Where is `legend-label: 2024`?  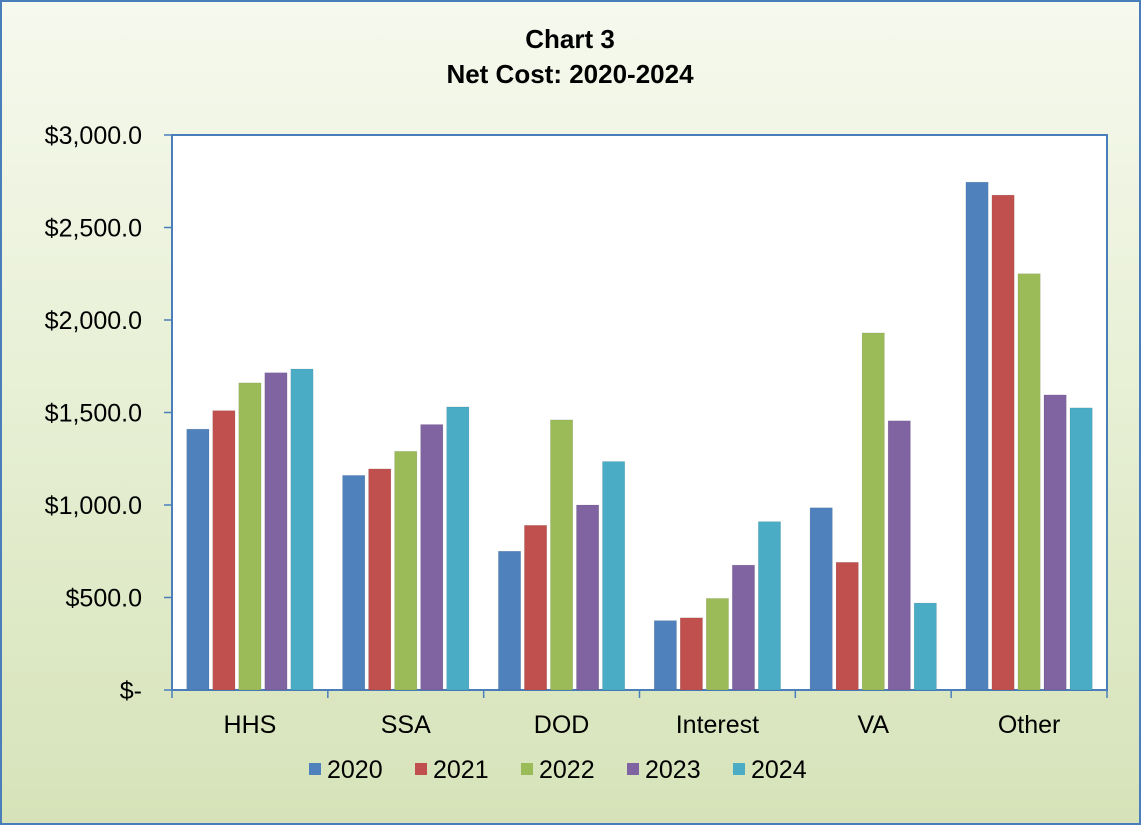 legend-label: 2024 is located at coordinates (779, 770).